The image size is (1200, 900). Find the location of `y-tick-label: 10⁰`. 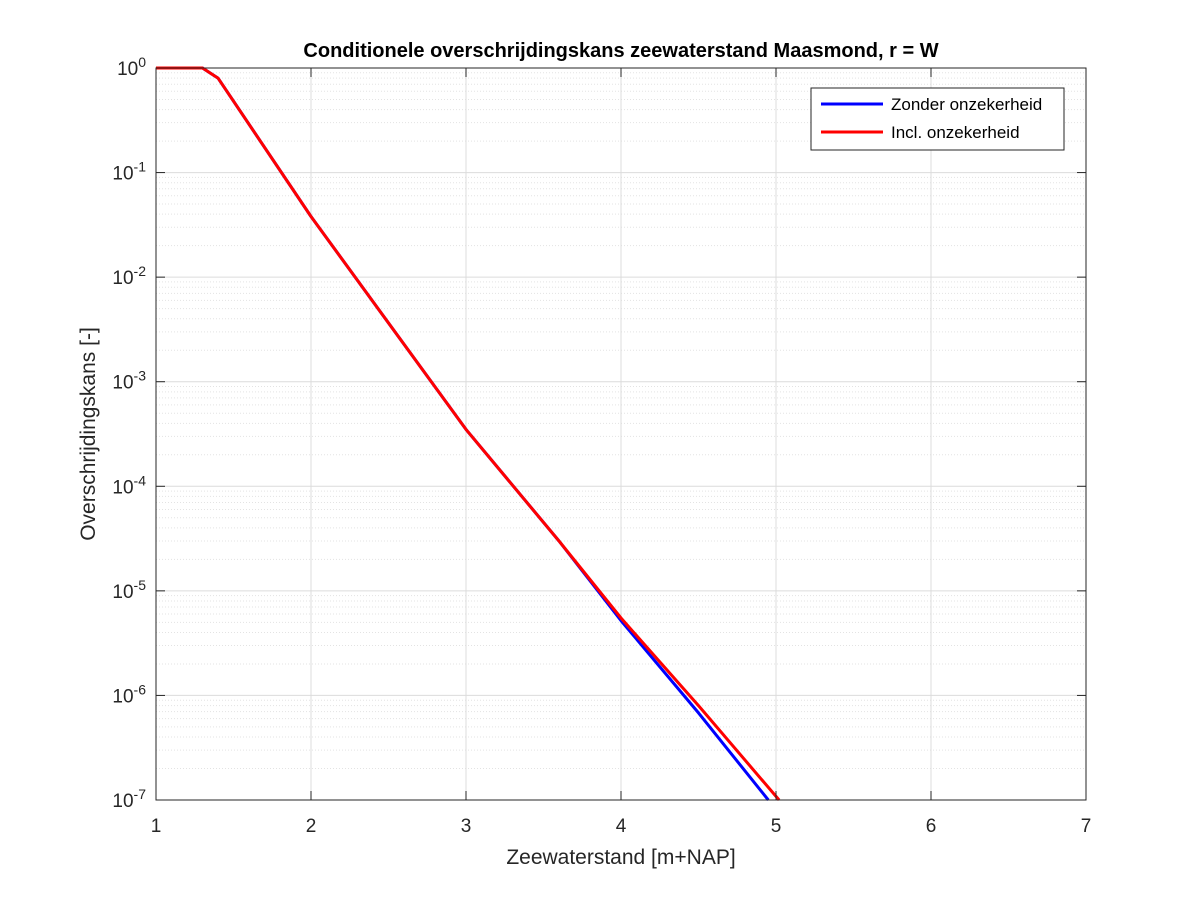

y-tick-label: 10⁰ is located at coordinates (131, 67).